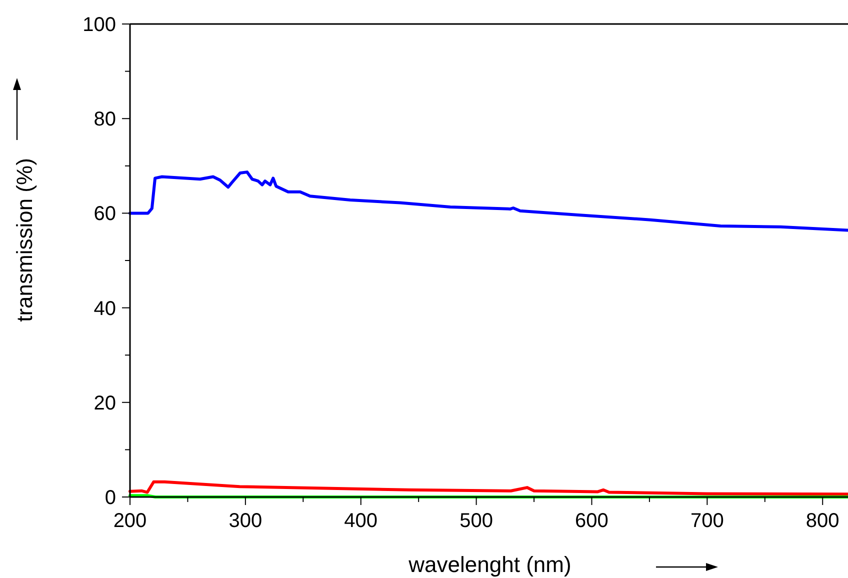 The height and width of the screenshot is (578, 848). Describe the element at coordinates (361, 521) in the screenshot. I see `x-tick-label: 400` at that location.